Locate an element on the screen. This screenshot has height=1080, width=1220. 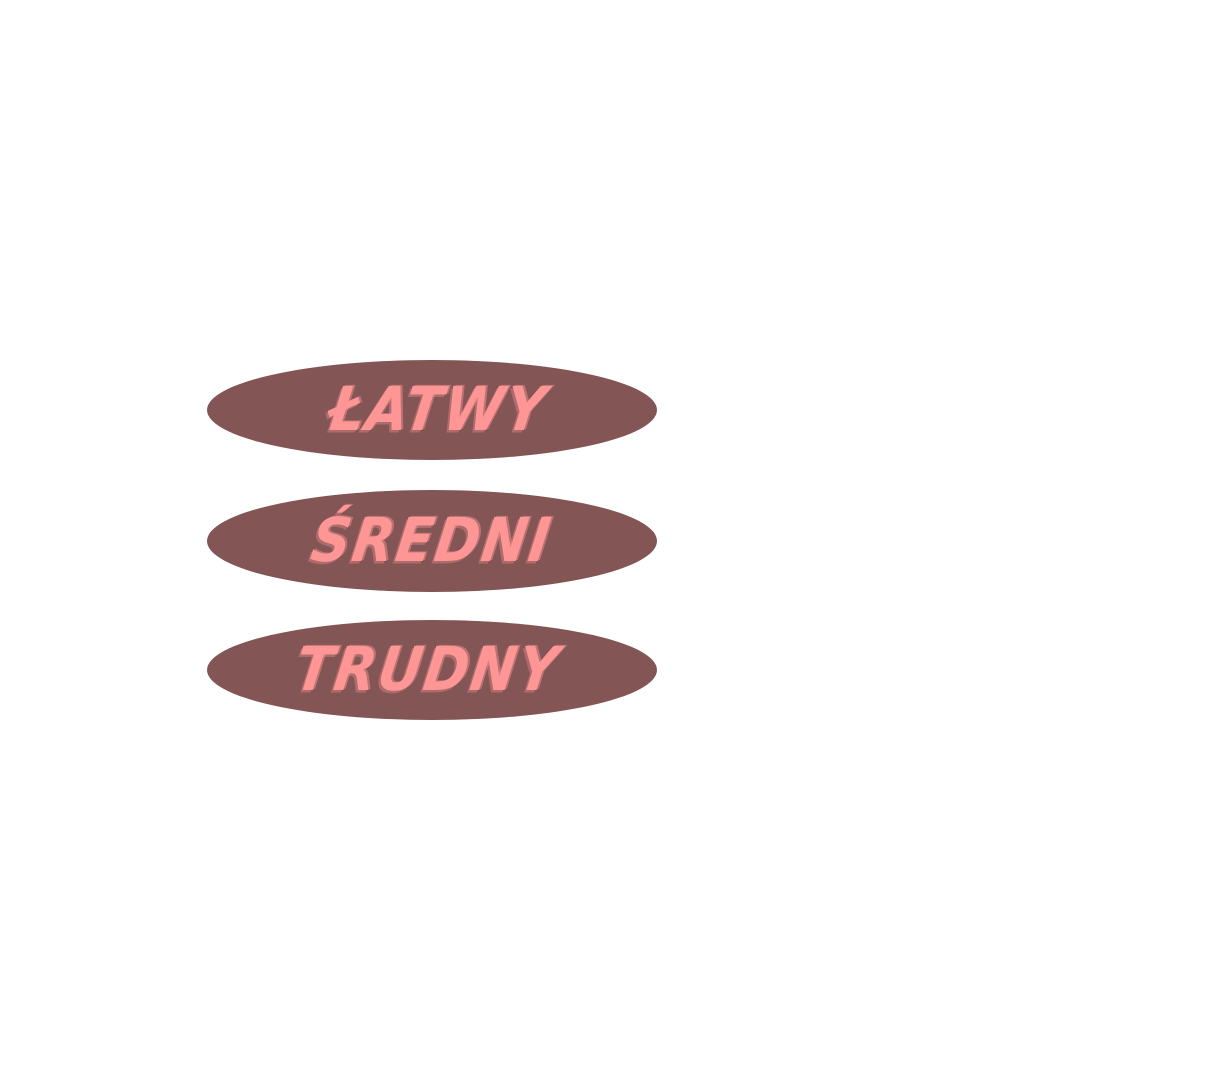
easy-difficulty-button: ŁATWY is located at coordinates (432, 410).